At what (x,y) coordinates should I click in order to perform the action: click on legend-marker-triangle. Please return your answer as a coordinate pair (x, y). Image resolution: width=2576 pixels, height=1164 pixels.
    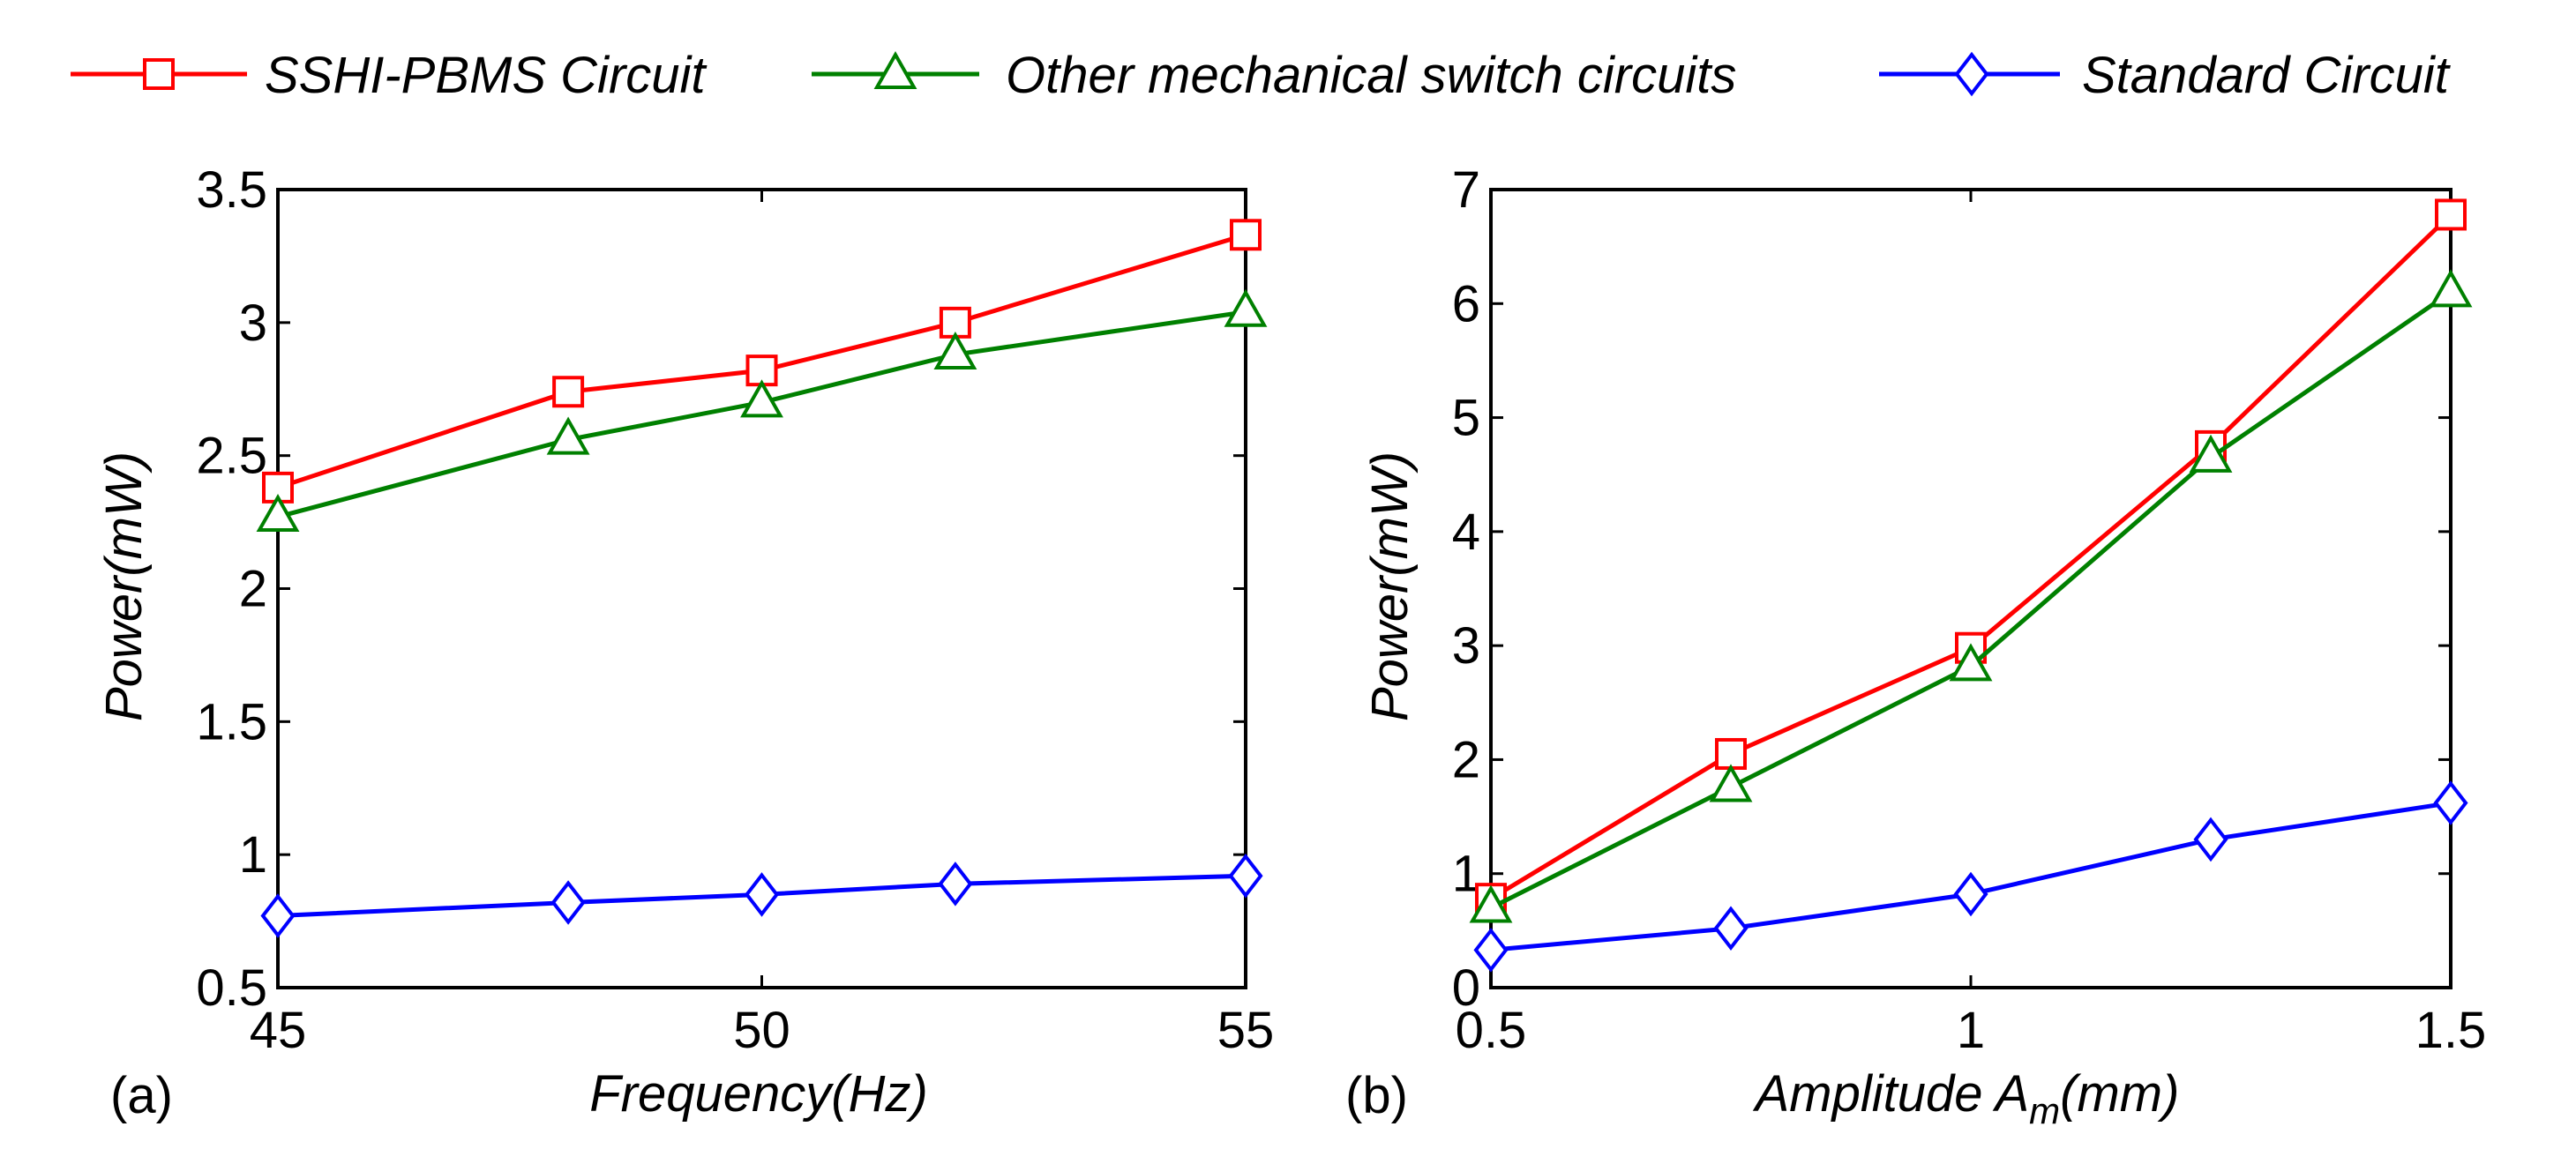
    Looking at the image, I should click on (895, 69).